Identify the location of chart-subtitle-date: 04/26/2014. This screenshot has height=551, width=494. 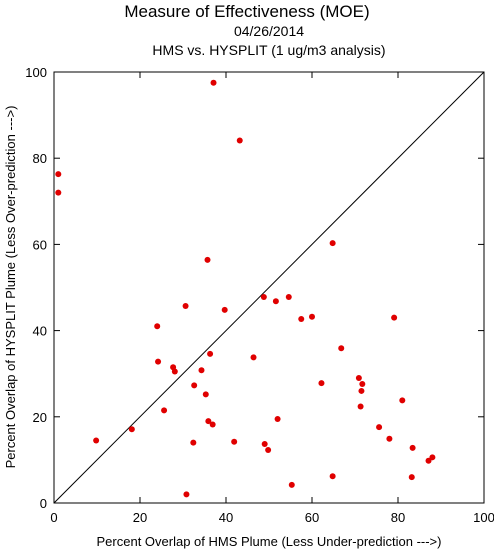
(269, 31).